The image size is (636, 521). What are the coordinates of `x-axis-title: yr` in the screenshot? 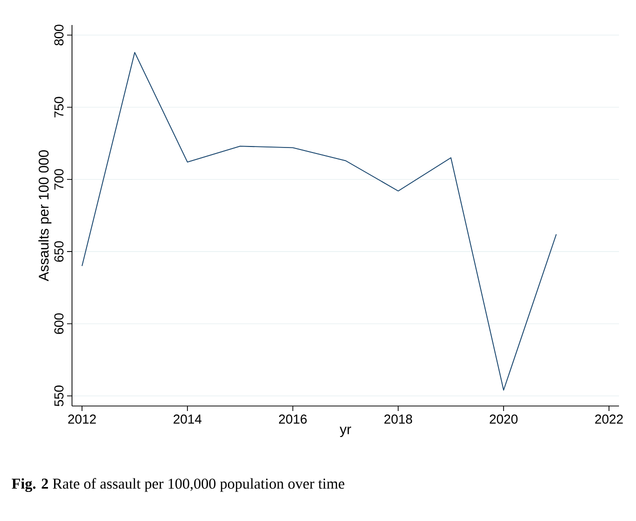 It's located at (346, 432).